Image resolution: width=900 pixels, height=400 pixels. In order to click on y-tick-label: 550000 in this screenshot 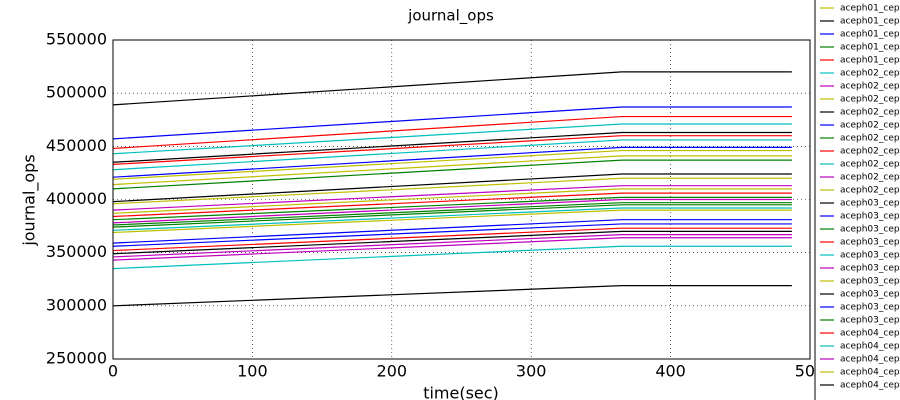, I will do `click(76, 39)`.